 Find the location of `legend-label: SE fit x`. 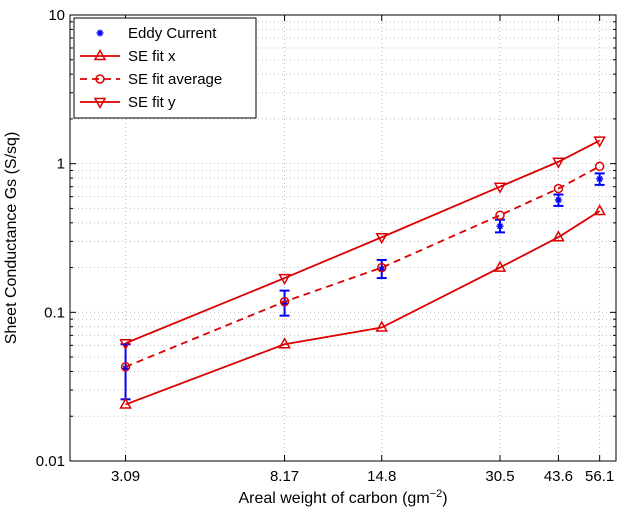

legend-label: SE fit x is located at coordinates (152, 56).